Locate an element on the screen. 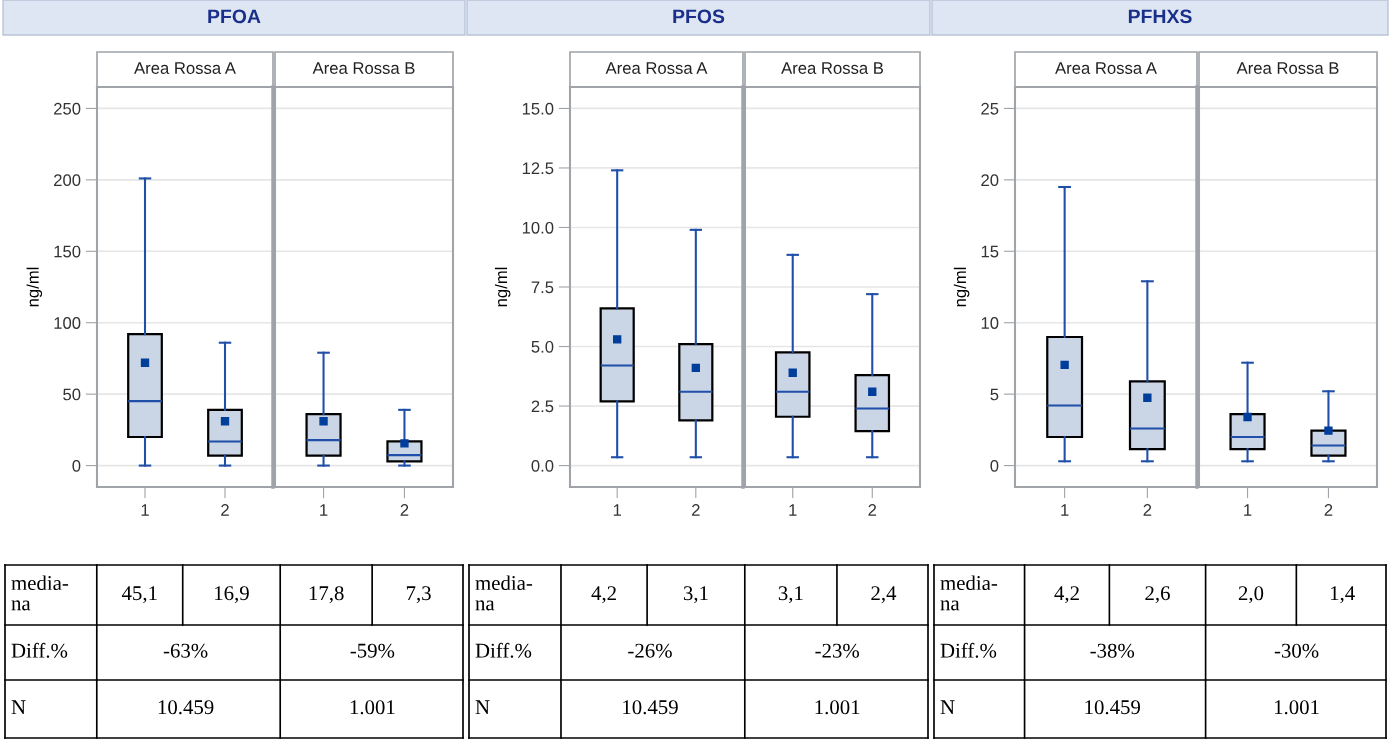 Image resolution: width=1391 pixels, height=745 pixels. text: 1,4 is located at coordinates (1342, 595).